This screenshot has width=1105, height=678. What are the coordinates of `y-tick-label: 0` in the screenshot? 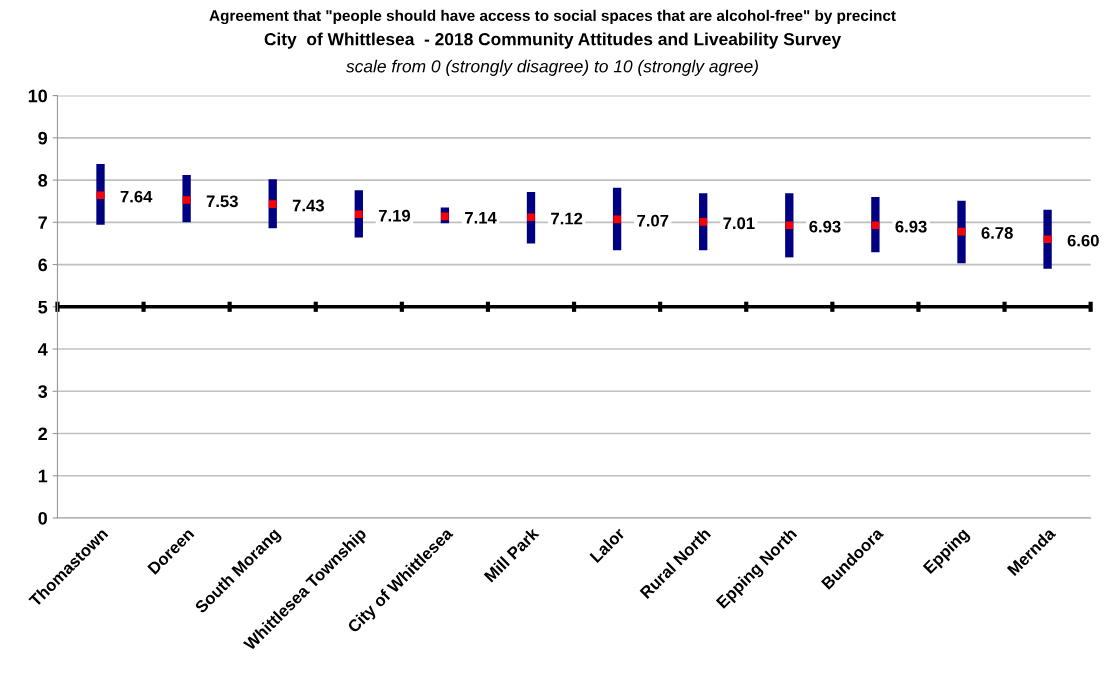 It's located at (42, 518).